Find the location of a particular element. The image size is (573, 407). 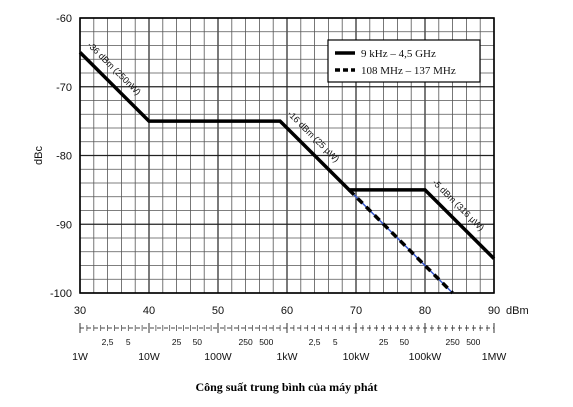

legend-box is located at coordinates (404, 61).